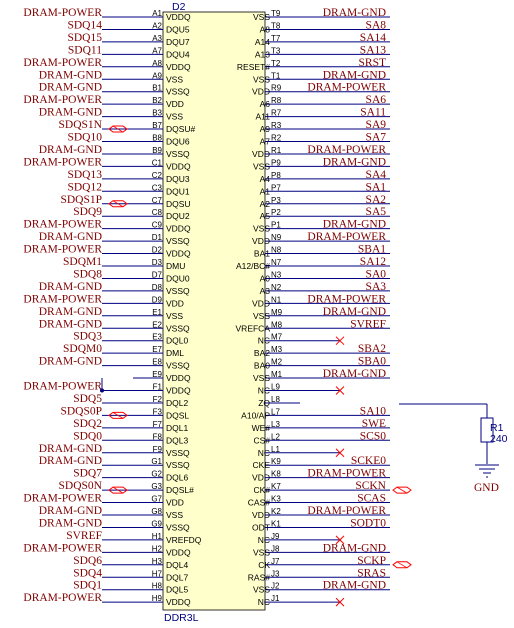 Image resolution: width=514 pixels, height=628 pixels. Describe the element at coordinates (123, 350) in the screenshot. I see `left-pin-row: SDQM0 E7 DML` at that location.